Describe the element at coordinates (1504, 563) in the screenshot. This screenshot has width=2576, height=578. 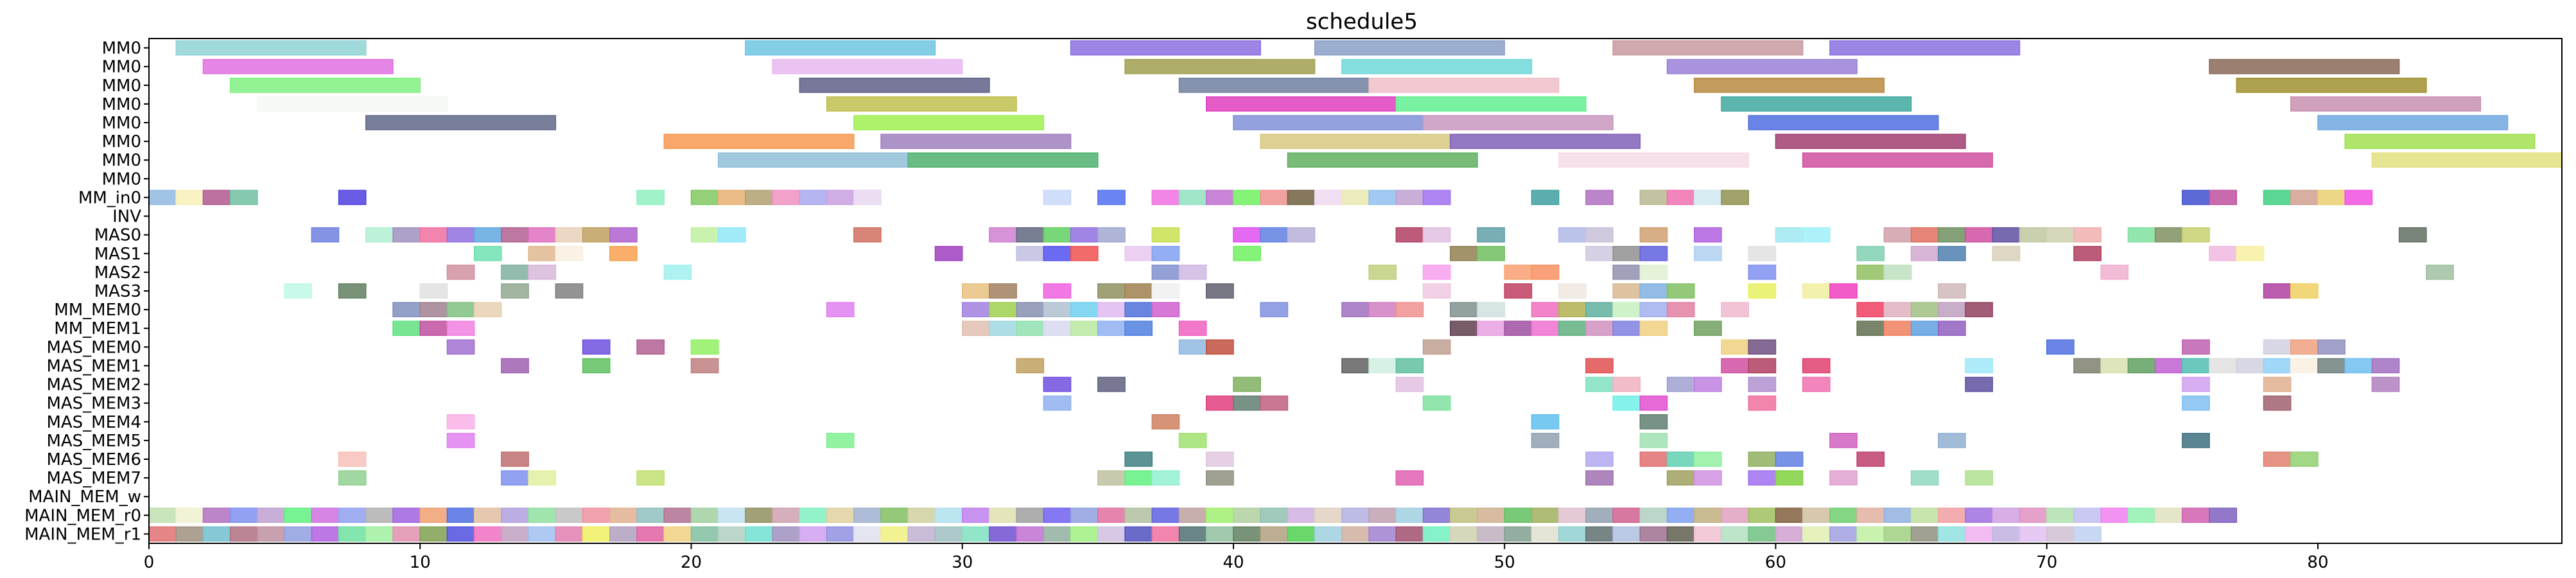
I see `x-tick-label: 50` at that location.